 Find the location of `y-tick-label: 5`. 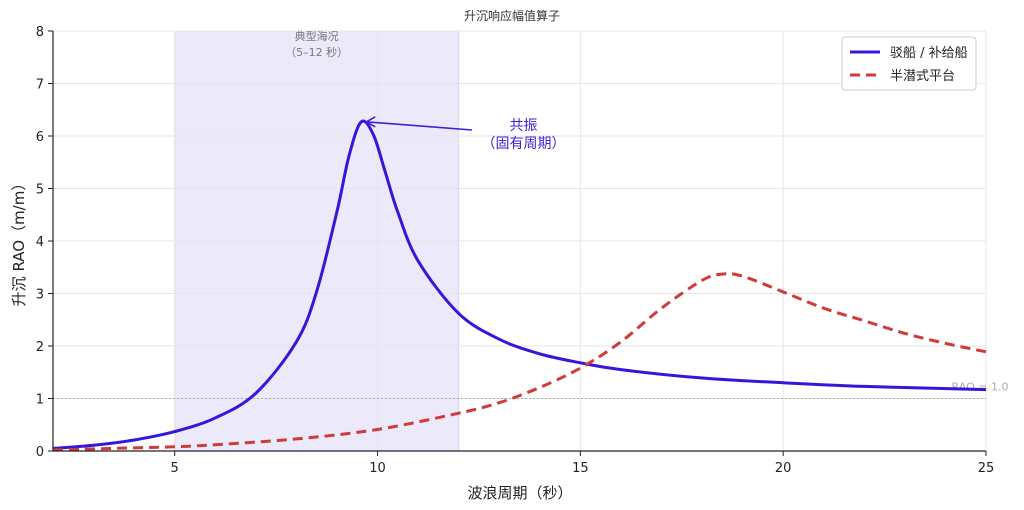

y-tick-label: 5 is located at coordinates (40, 190).